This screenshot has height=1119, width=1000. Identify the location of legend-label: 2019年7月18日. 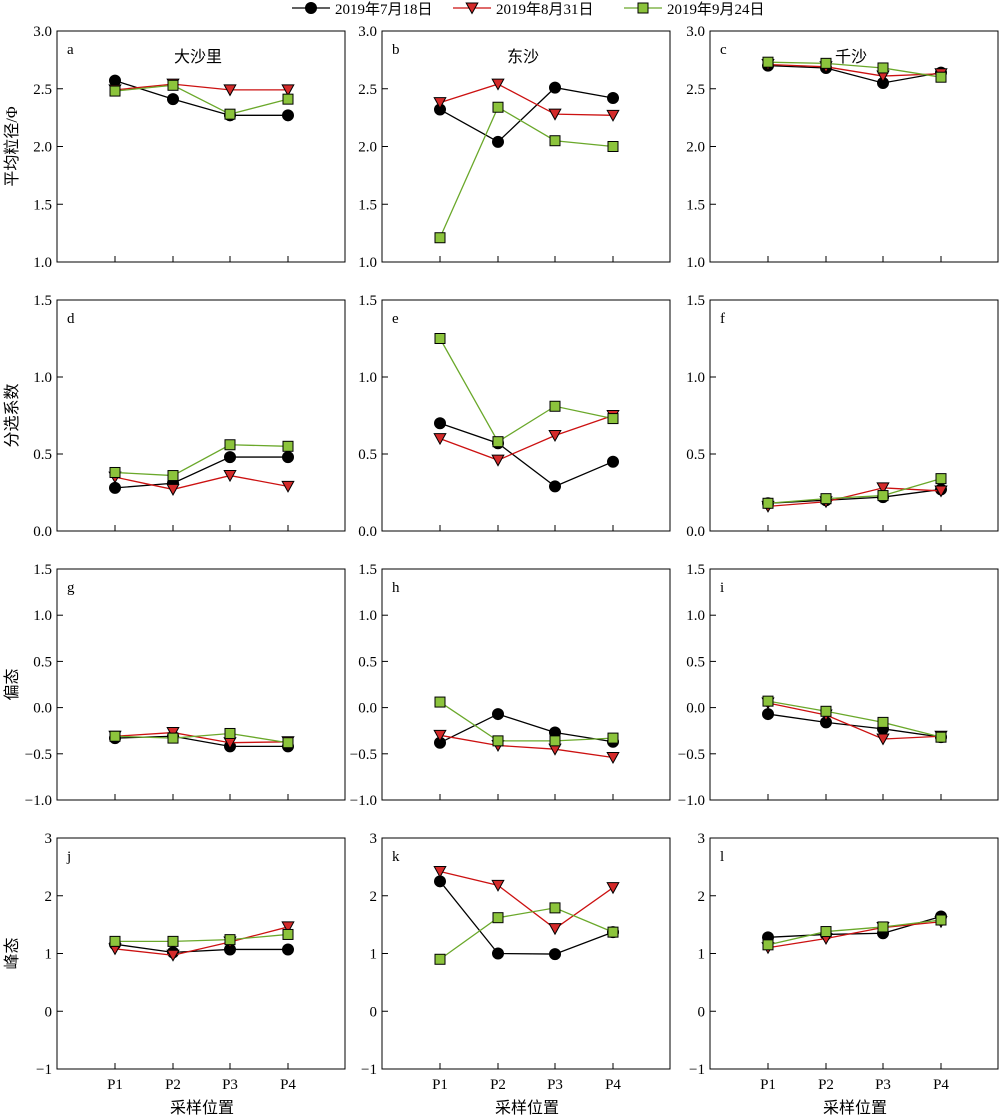
(384, 9).